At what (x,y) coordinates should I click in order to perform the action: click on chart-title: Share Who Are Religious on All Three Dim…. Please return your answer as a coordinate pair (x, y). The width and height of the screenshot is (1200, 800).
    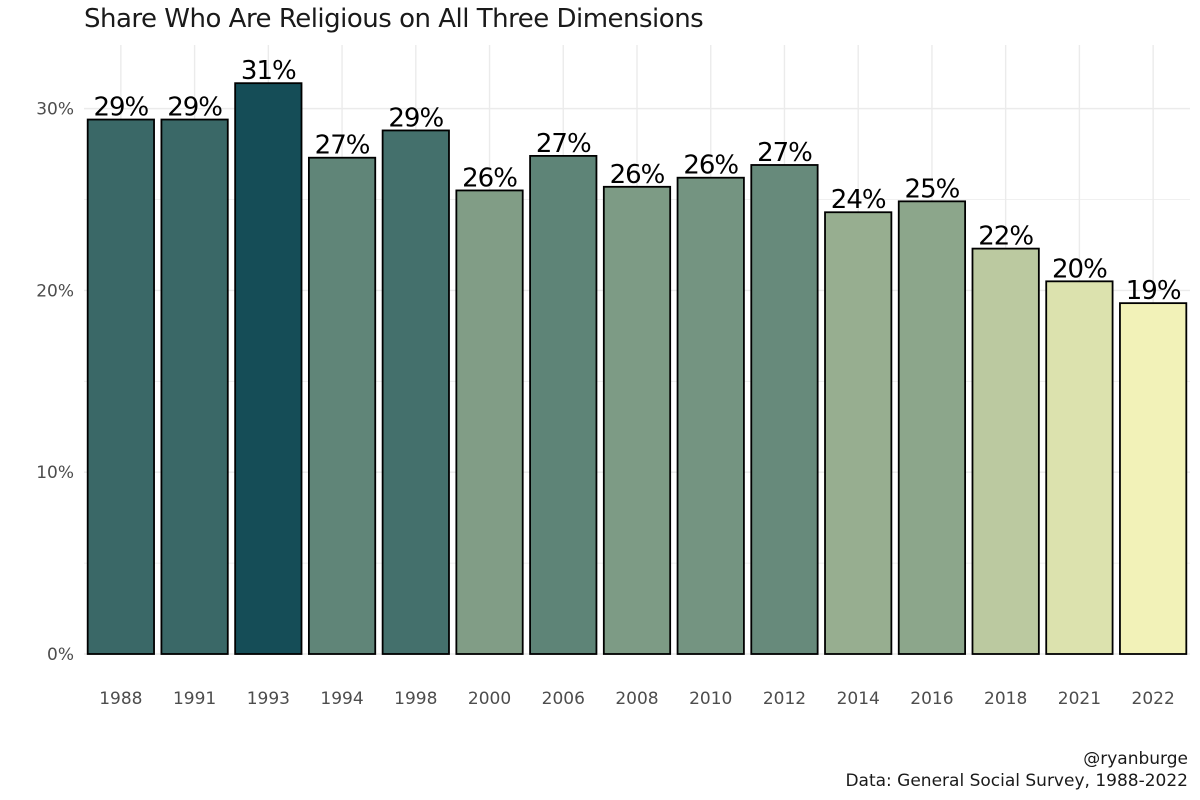
    Looking at the image, I should click on (394, 19).